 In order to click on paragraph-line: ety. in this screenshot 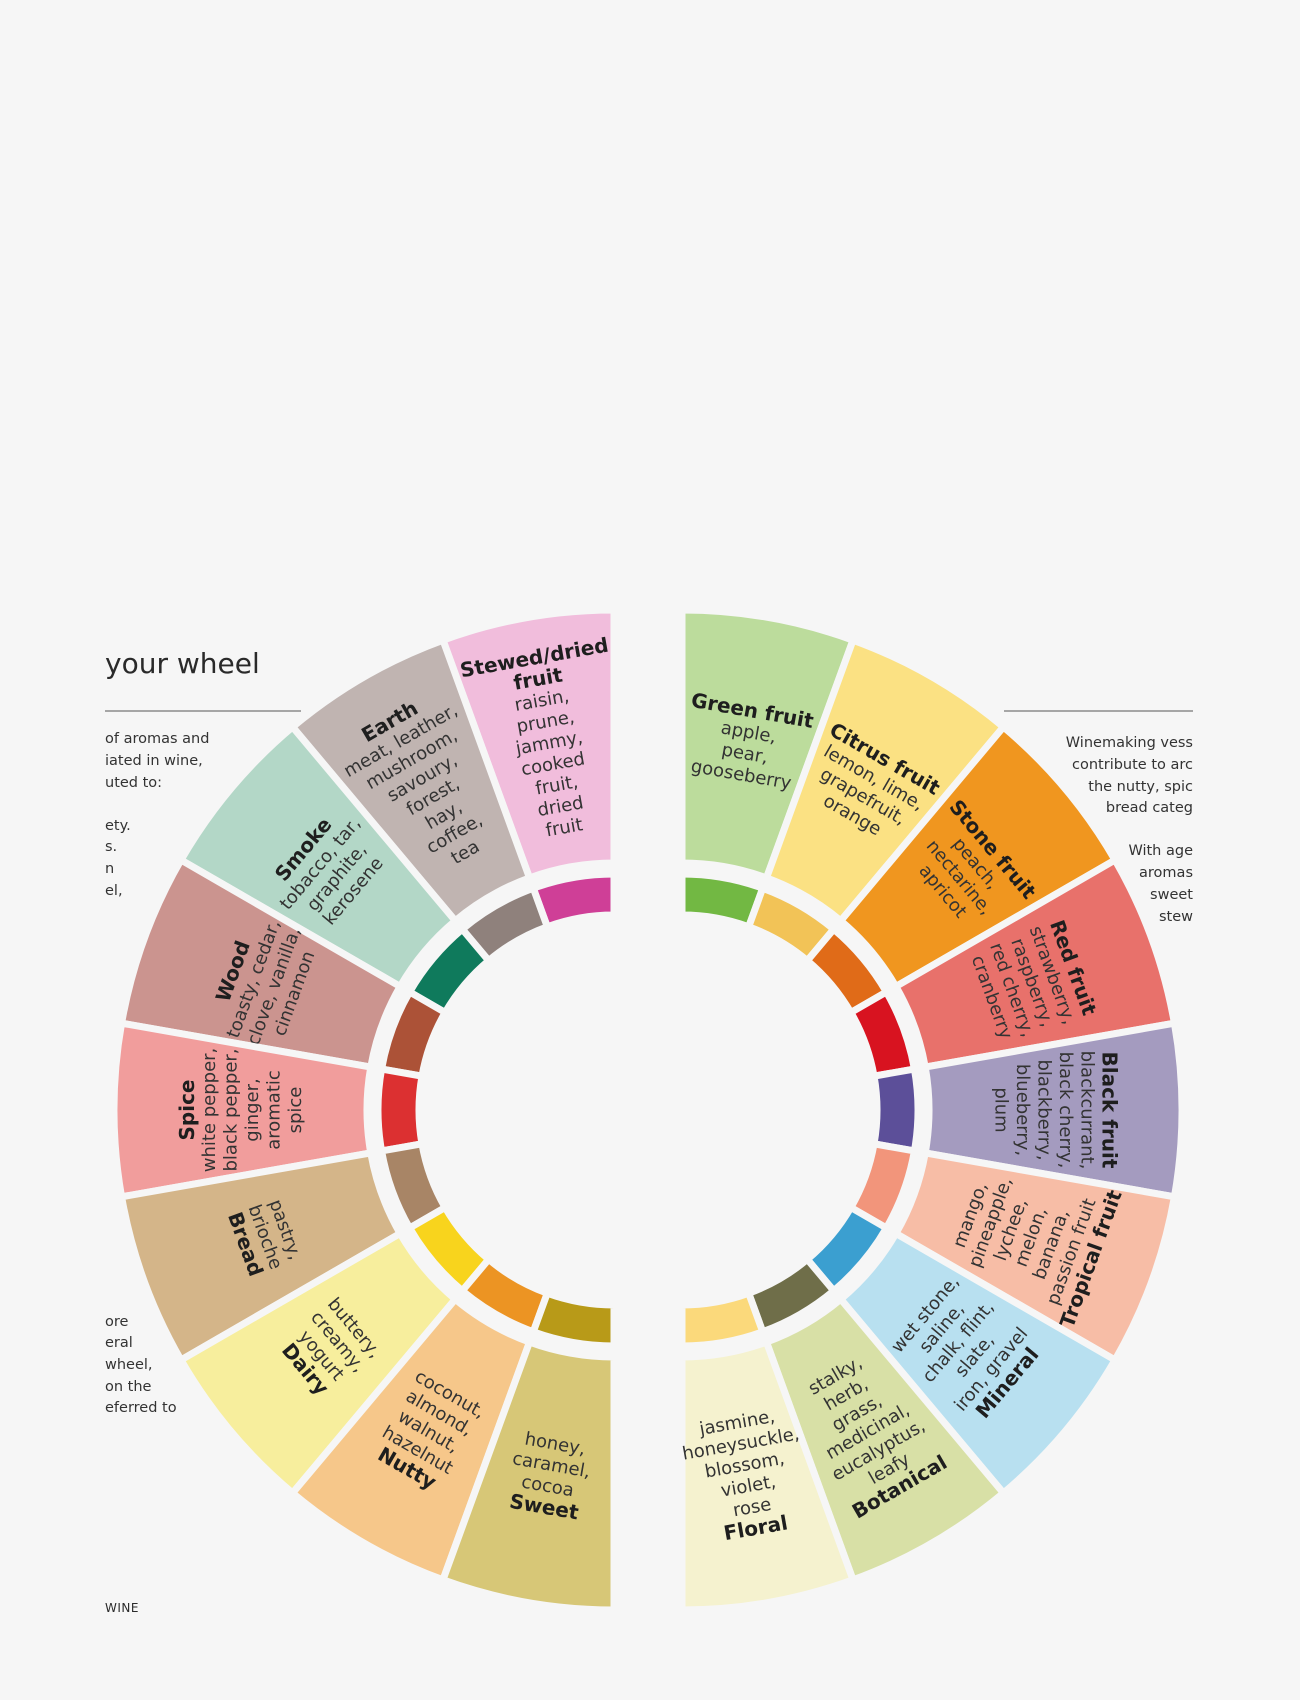, I will do `click(118, 826)`.